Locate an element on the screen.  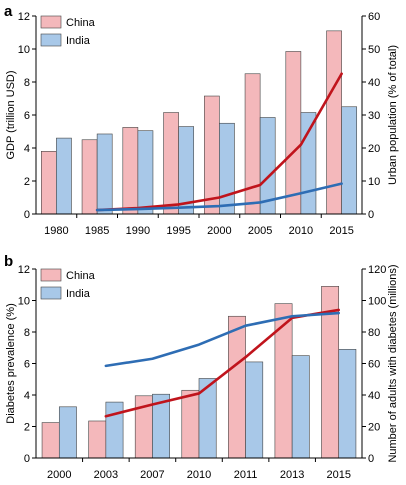
x-tick-label-1985: 1985 is located at coordinates (97, 231).